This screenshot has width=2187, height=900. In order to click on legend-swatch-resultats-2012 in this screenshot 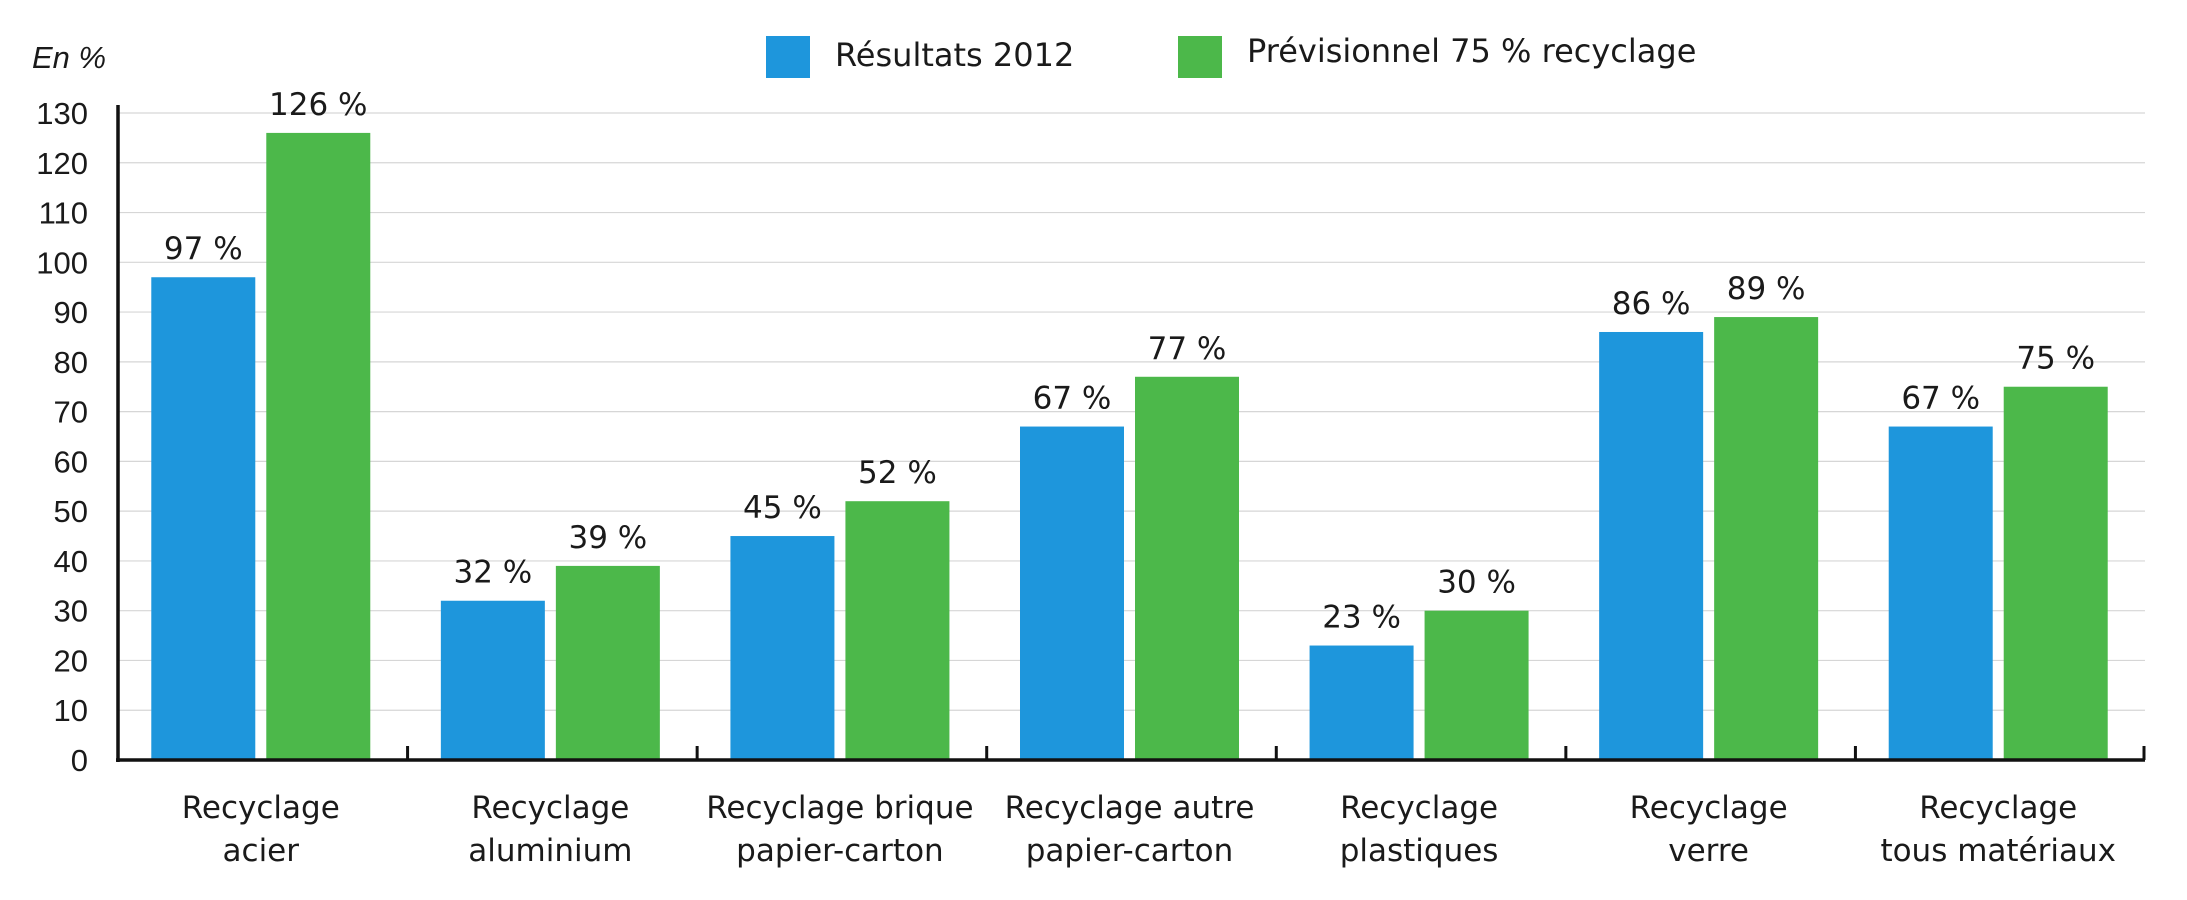, I will do `click(788, 57)`.